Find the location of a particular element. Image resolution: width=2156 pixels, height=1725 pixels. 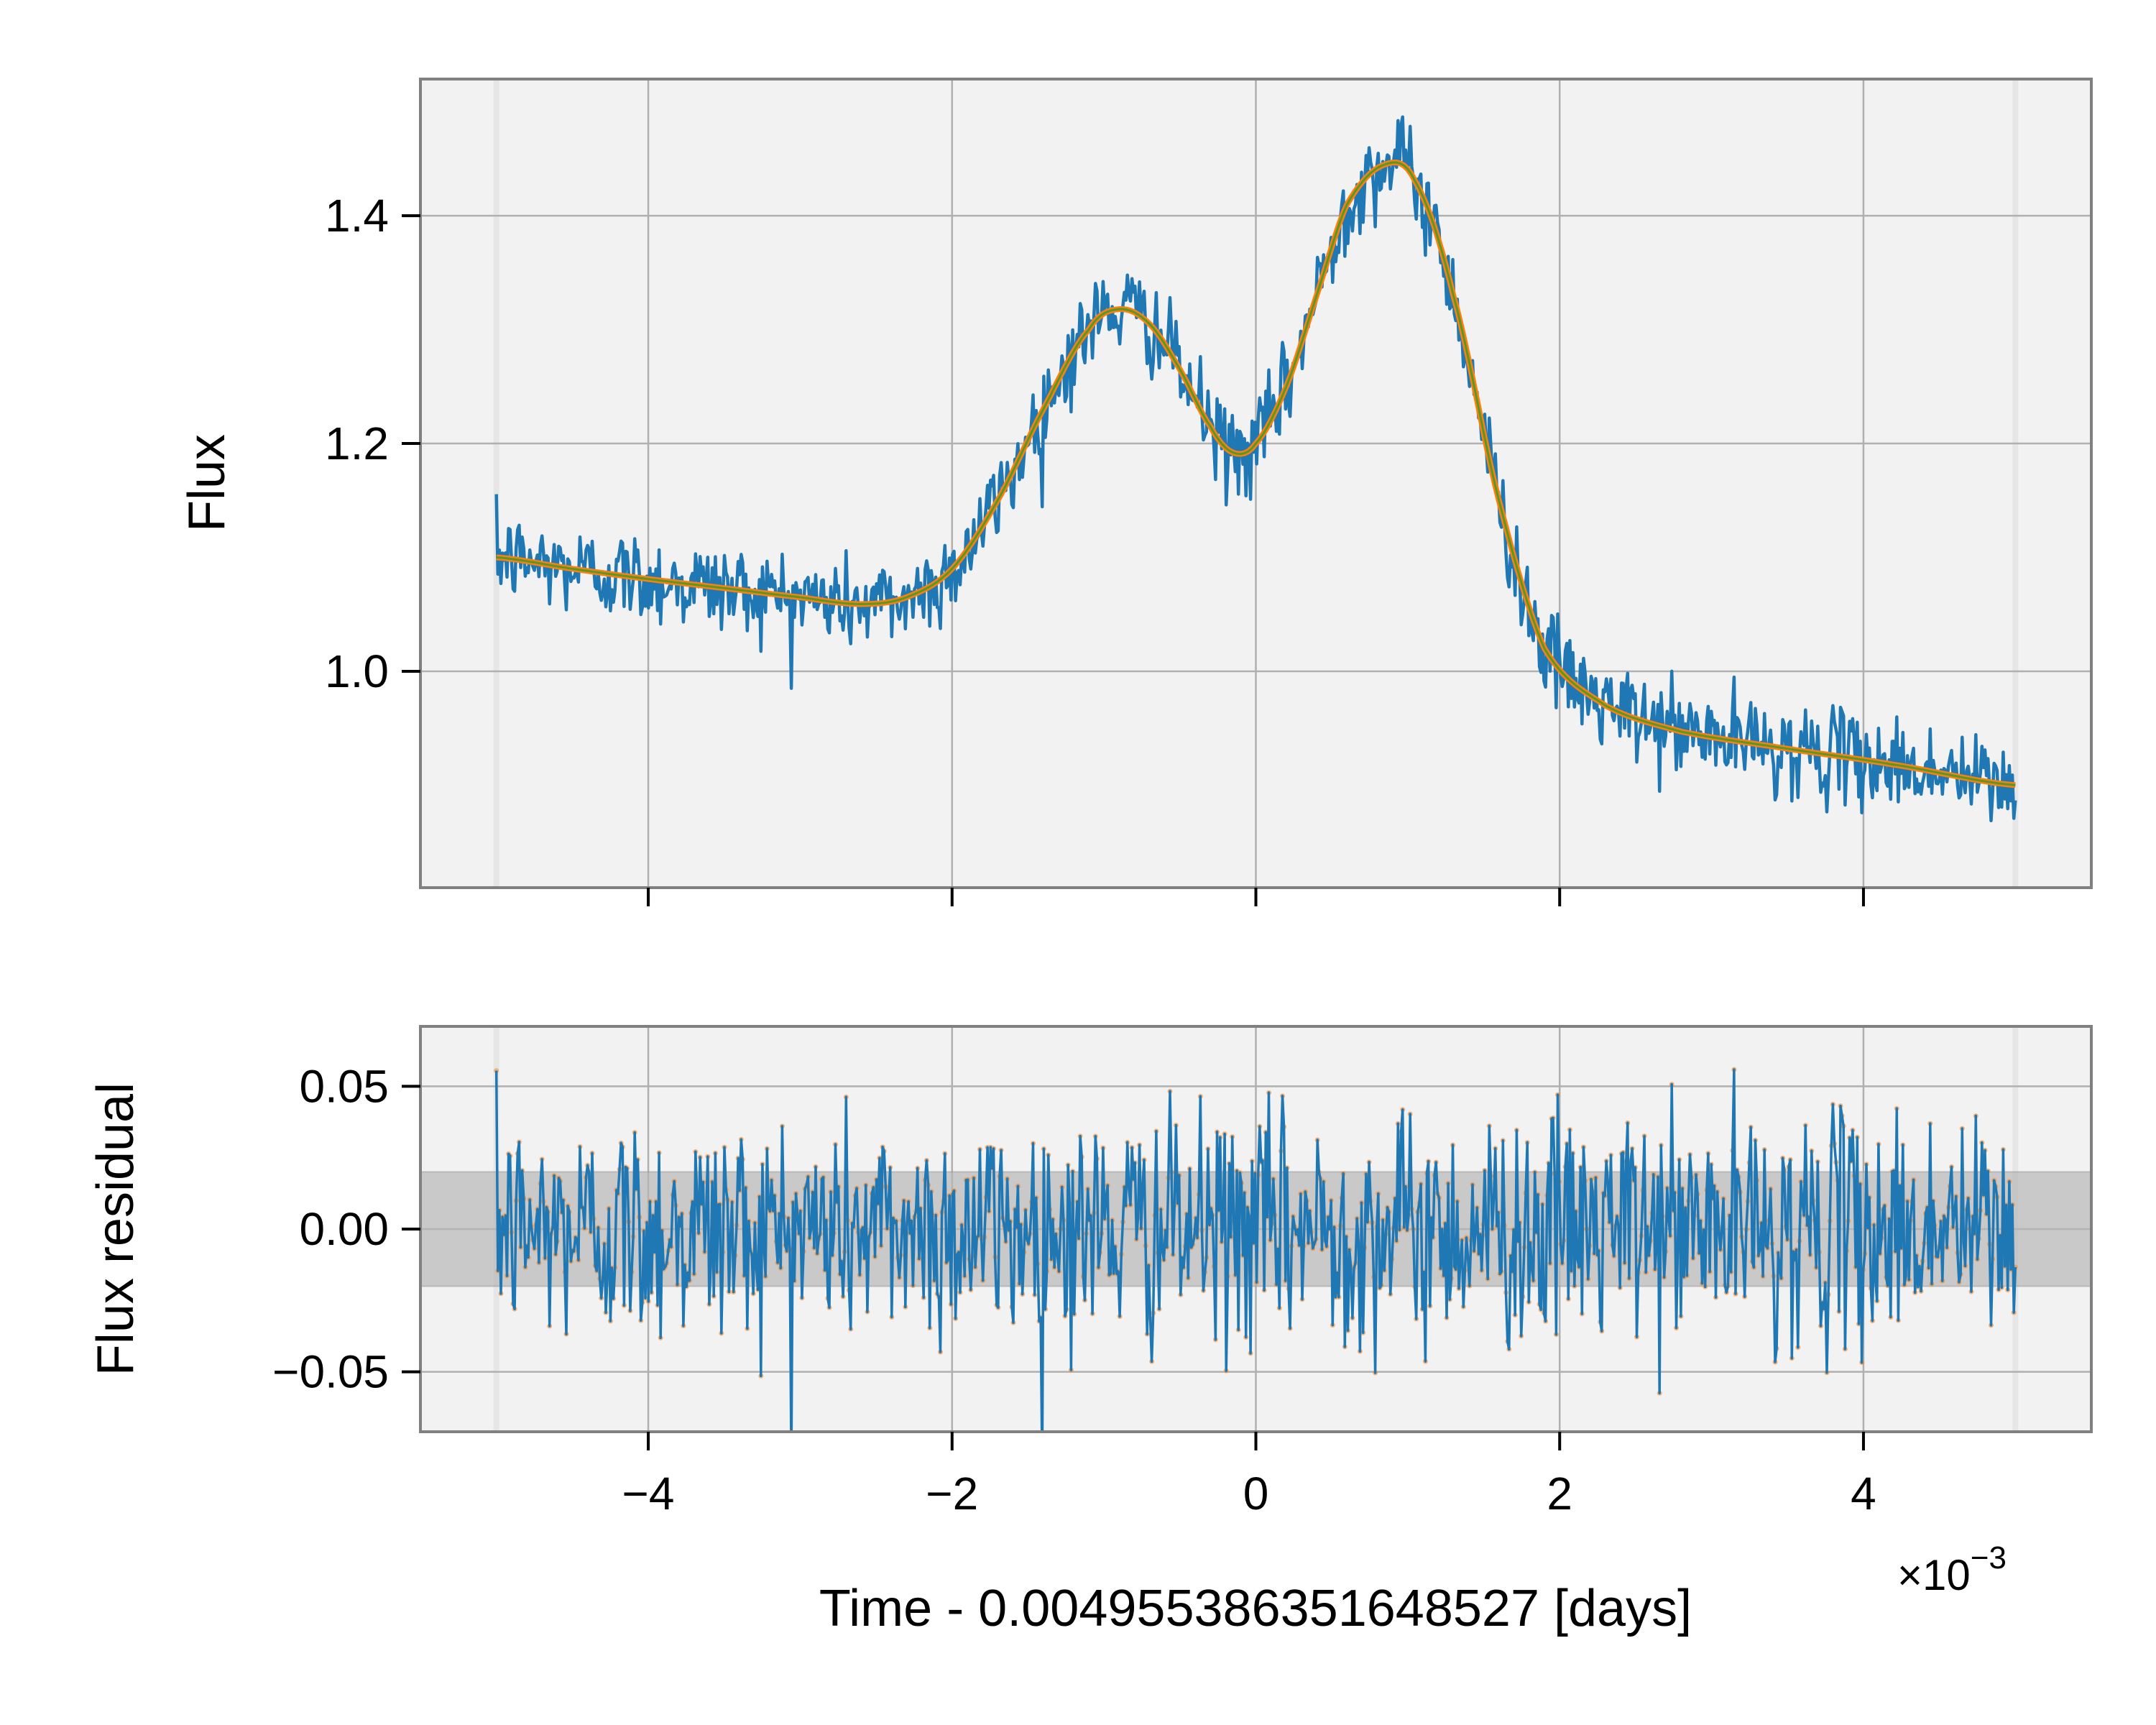

flux-y-tick-label-1: 1.2 is located at coordinates (357, 443).